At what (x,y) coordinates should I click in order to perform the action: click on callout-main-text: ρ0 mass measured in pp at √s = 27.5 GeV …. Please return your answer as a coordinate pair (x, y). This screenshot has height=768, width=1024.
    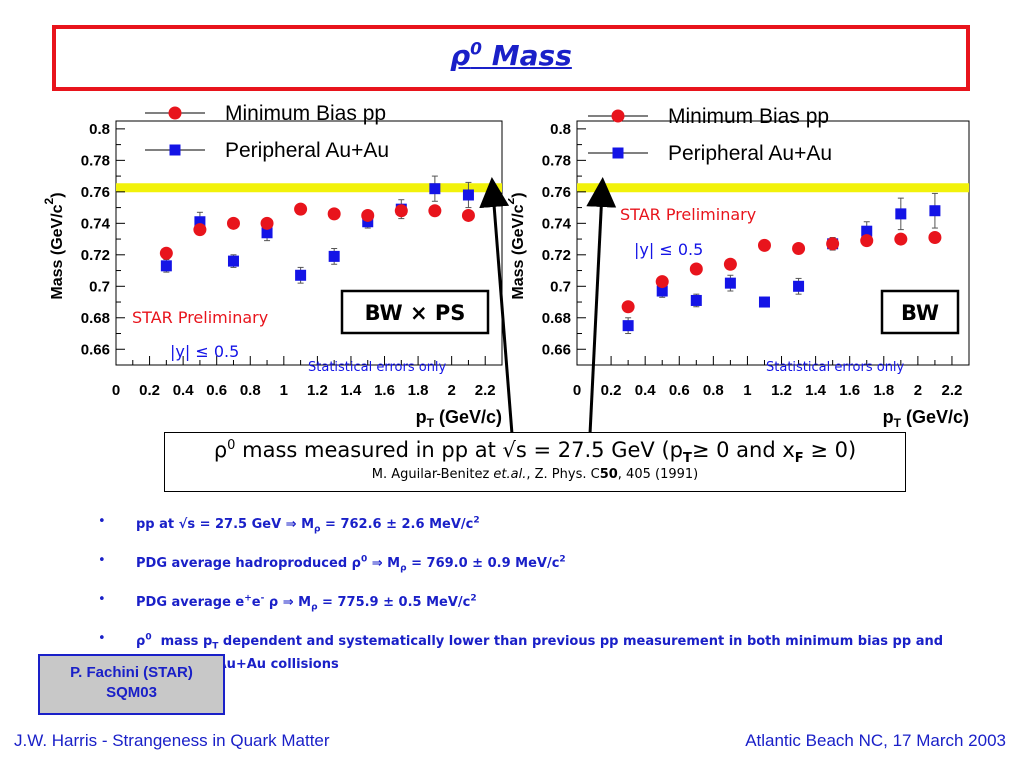
    Looking at the image, I should click on (535, 452).